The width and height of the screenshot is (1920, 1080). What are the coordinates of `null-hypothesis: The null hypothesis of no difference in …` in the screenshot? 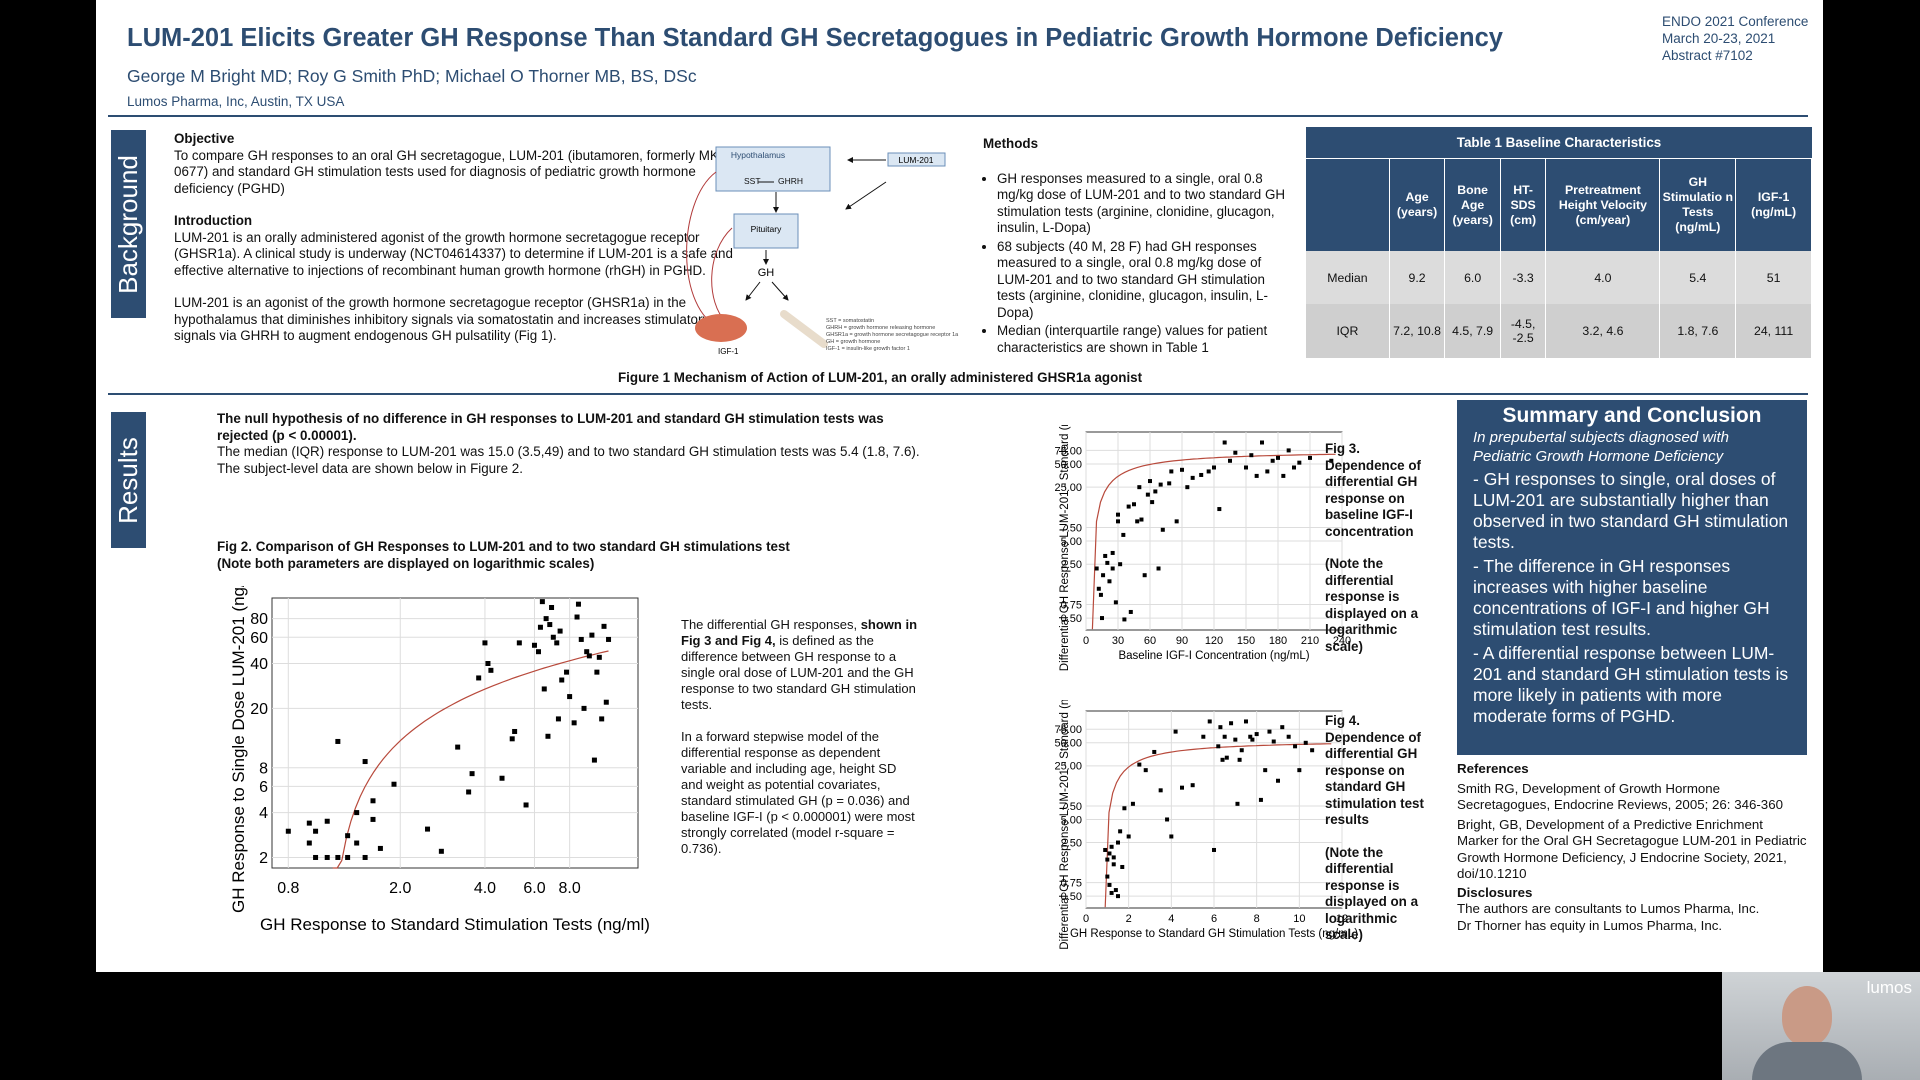 It's located at (550, 427).